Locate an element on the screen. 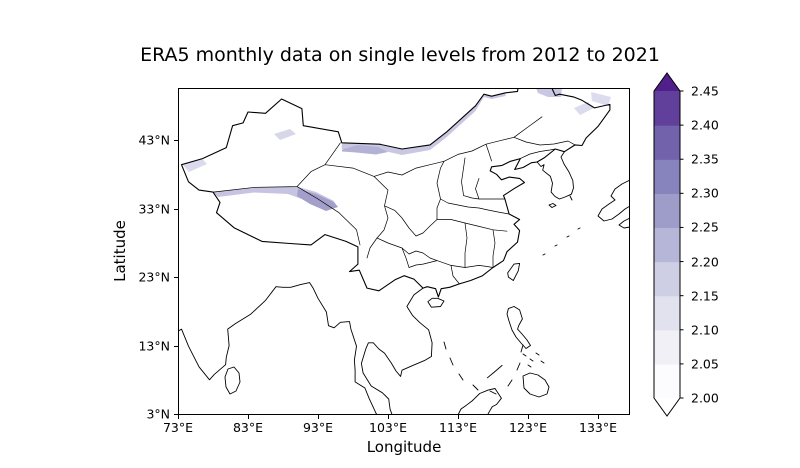  colorbar-tick-label: 2.10 is located at coordinates (705, 330).